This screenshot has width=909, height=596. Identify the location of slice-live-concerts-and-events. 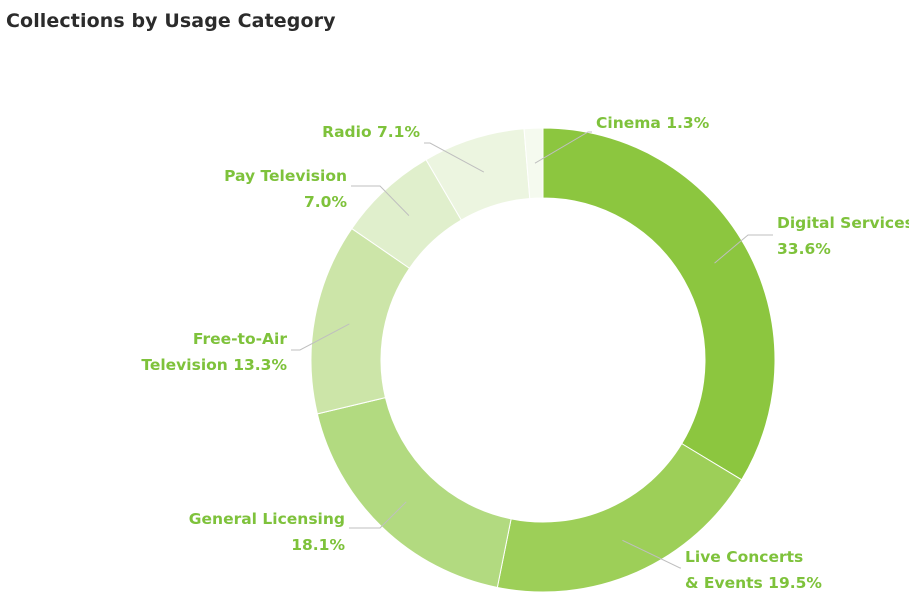
(619, 517).